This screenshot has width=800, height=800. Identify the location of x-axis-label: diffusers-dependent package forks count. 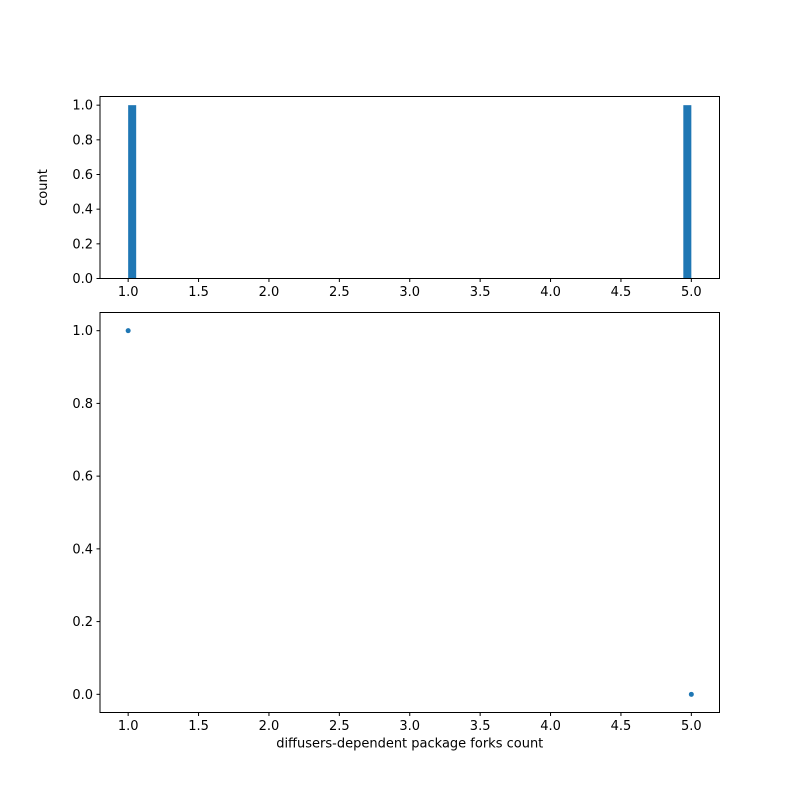
(409, 744).